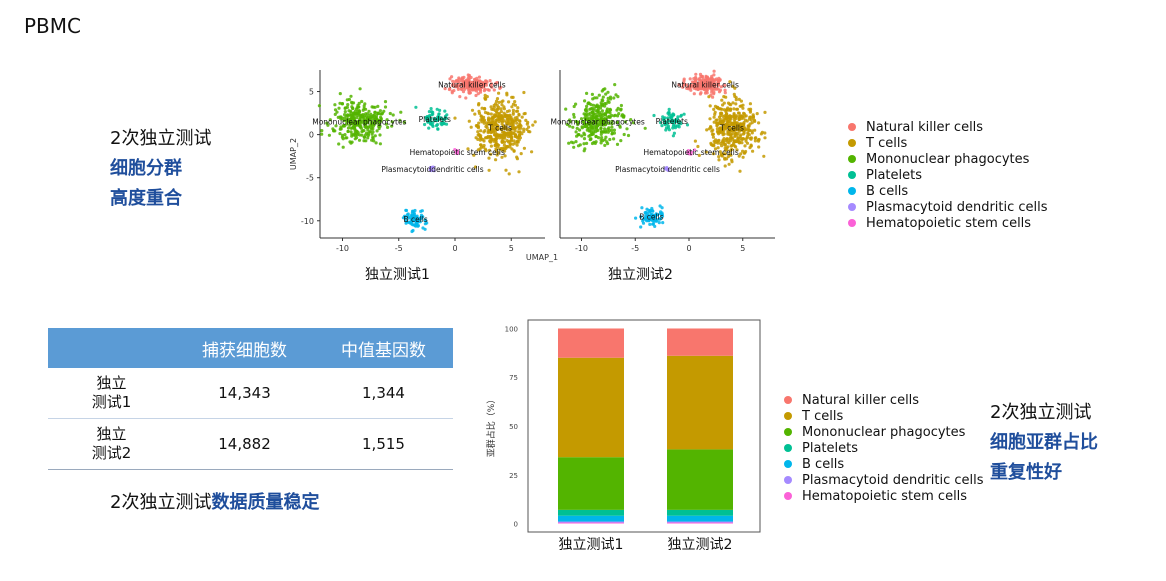 The image size is (1166, 581). What do you see at coordinates (415, 219) in the screenshot?
I see `umap-cluster-label: B cells` at bounding box center [415, 219].